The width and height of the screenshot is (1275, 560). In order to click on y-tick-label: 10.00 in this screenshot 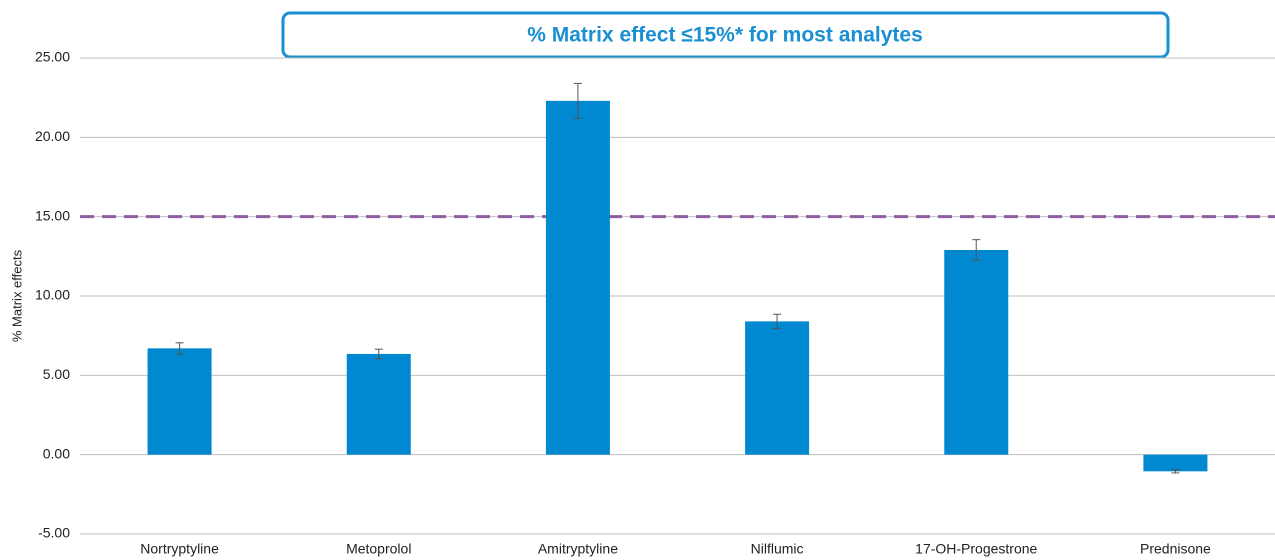, I will do `click(52, 295)`.